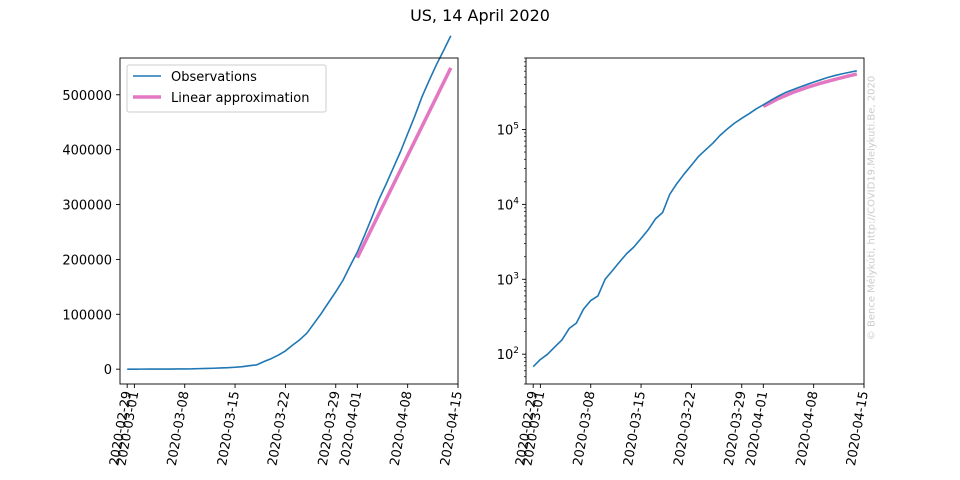 The height and width of the screenshot is (480, 960). I want to click on y-tick-label: 10², so click(508, 354).